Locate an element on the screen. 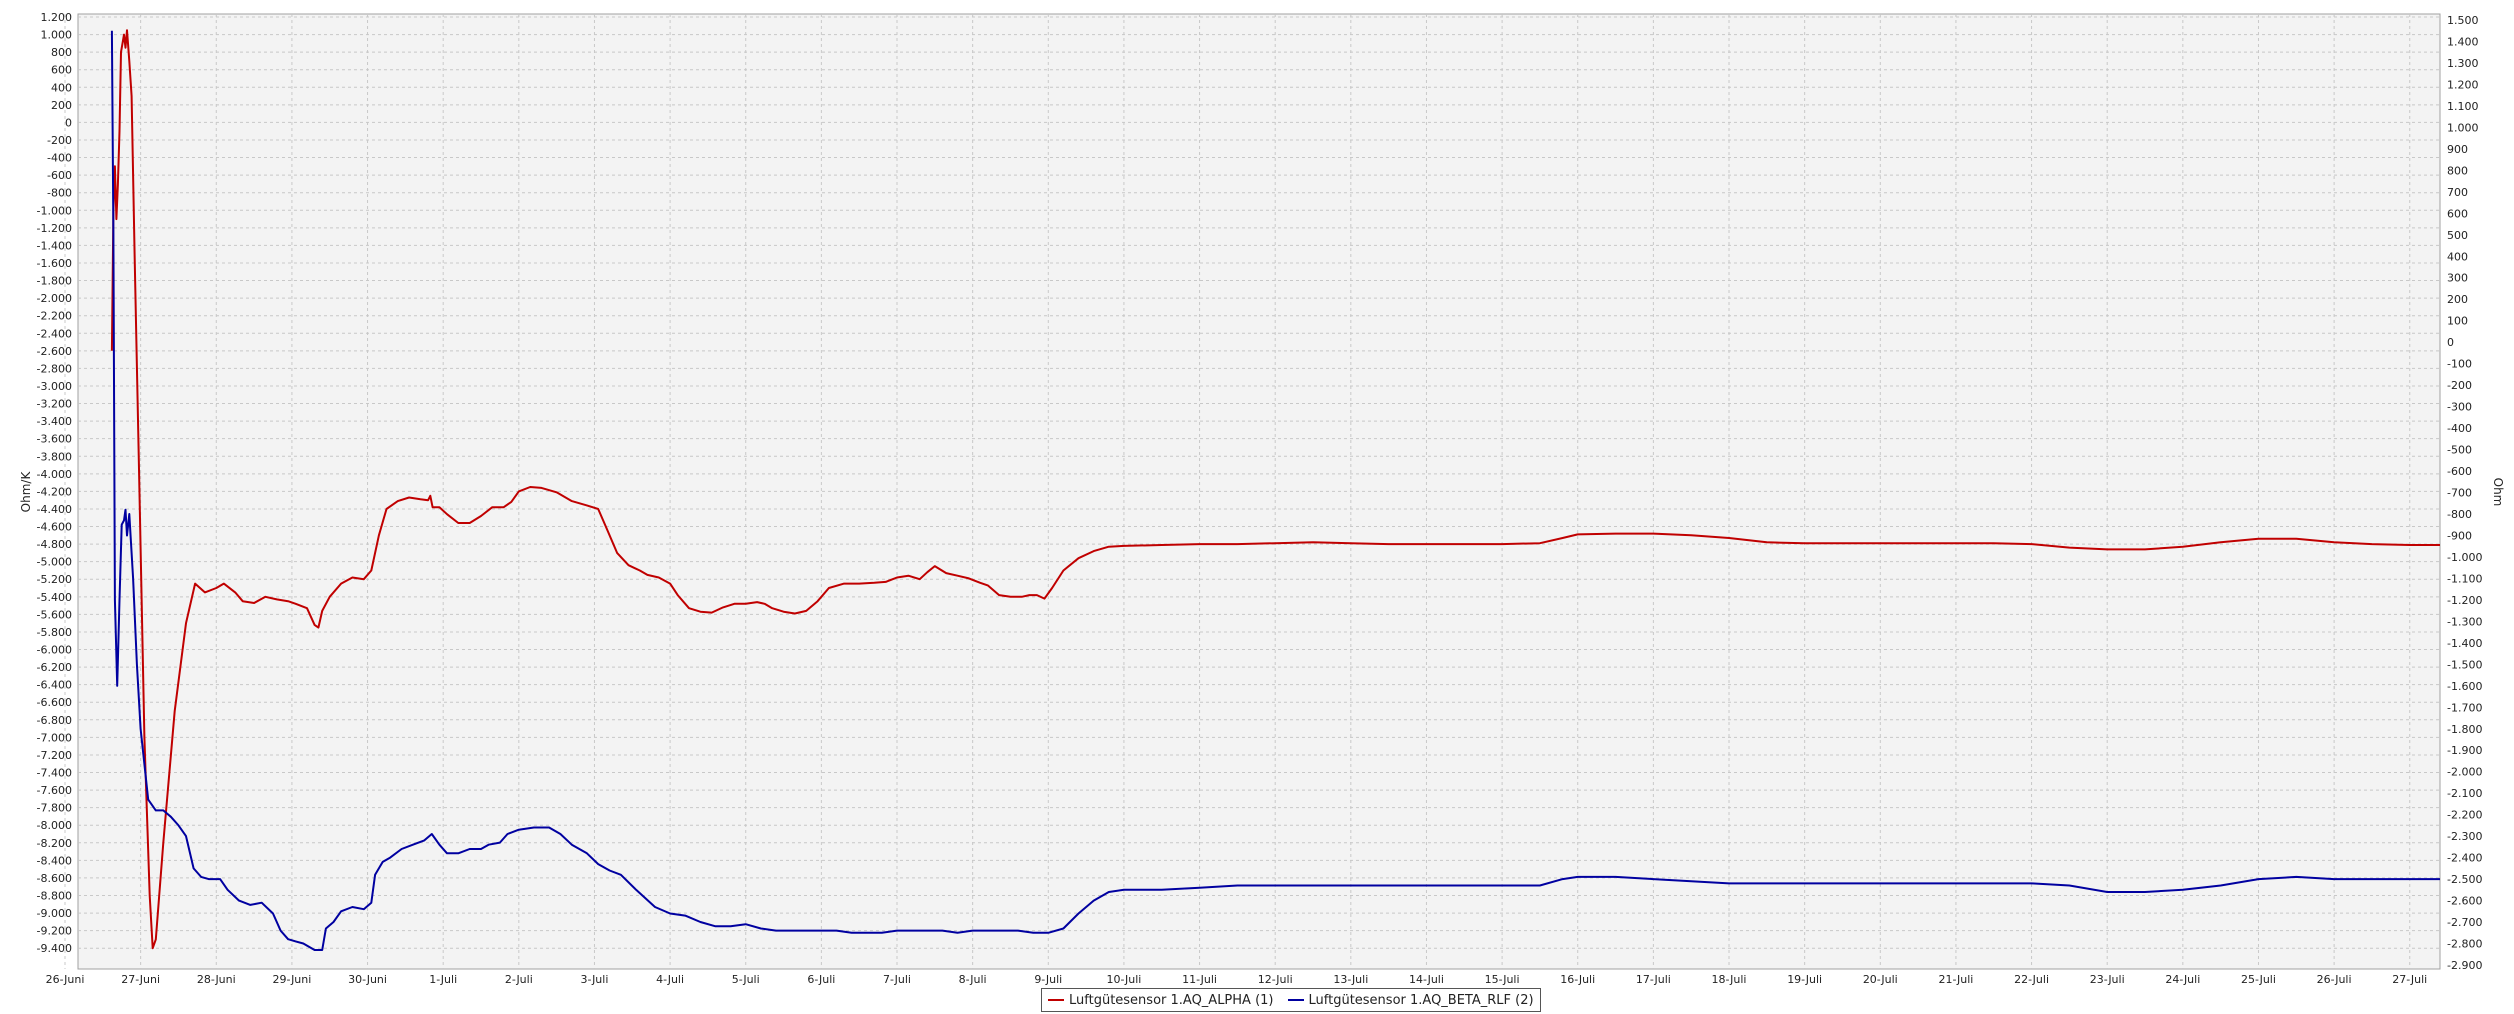  y-axis-left-title: Ohm/K is located at coordinates (26, 492).